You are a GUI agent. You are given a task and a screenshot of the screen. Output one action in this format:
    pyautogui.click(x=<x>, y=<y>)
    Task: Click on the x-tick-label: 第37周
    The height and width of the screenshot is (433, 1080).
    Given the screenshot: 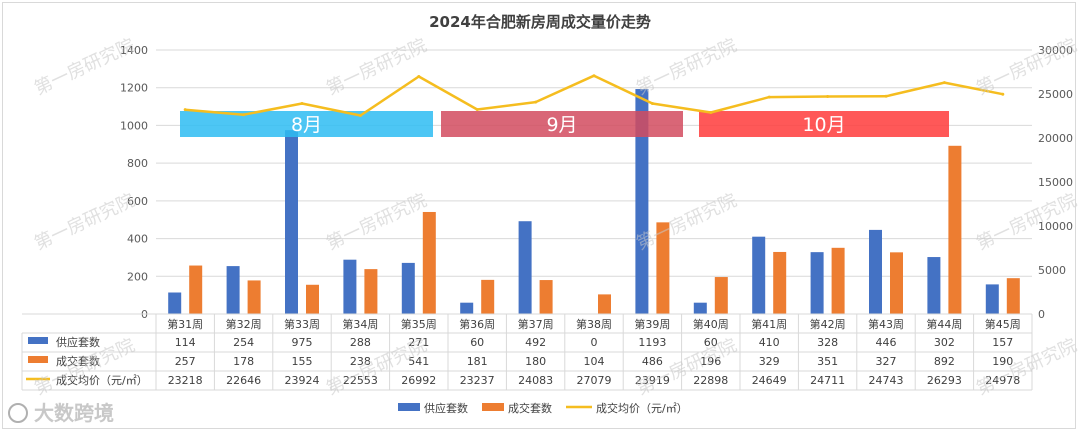 What is the action you would take?
    pyautogui.click(x=536, y=324)
    